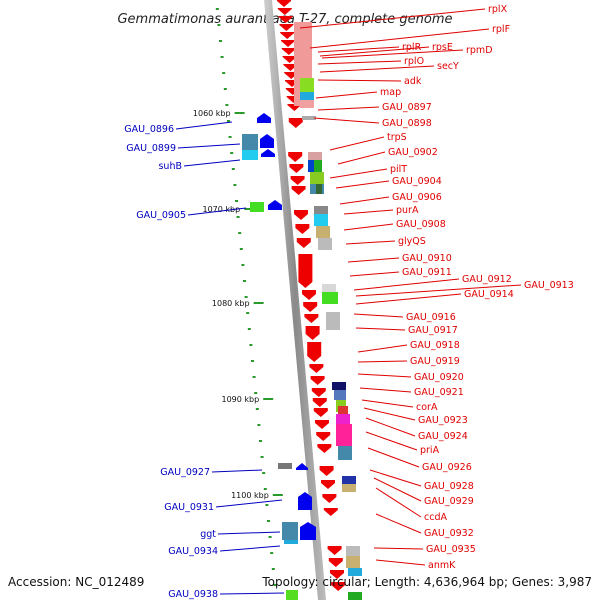  I want to click on gene-label-forward: glyQS, so click(412, 241).